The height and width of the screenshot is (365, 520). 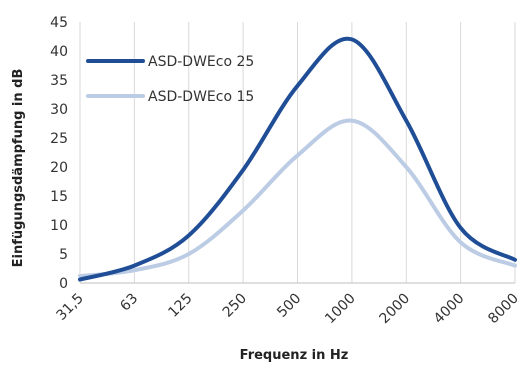 What do you see at coordinates (235, 306) in the screenshot?
I see `x-tick-label: 250` at bounding box center [235, 306].